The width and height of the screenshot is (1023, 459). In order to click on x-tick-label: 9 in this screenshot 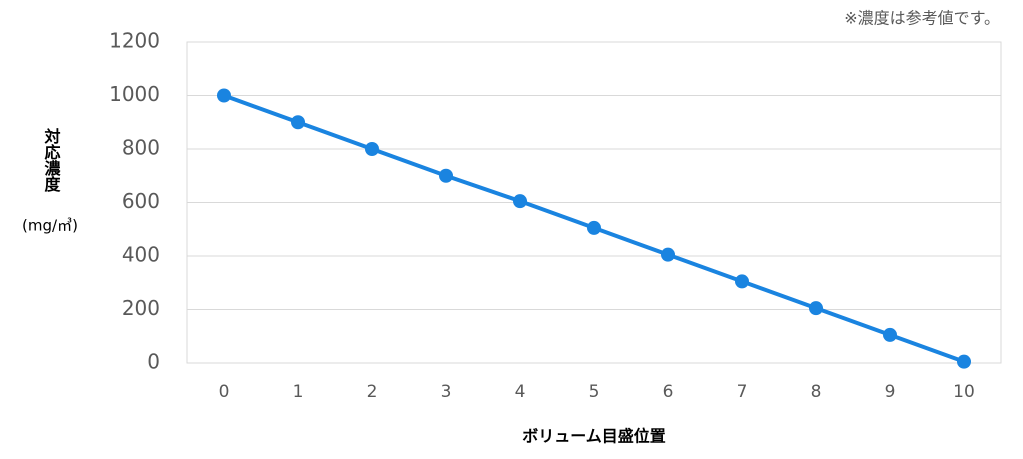, I will do `click(890, 392)`.